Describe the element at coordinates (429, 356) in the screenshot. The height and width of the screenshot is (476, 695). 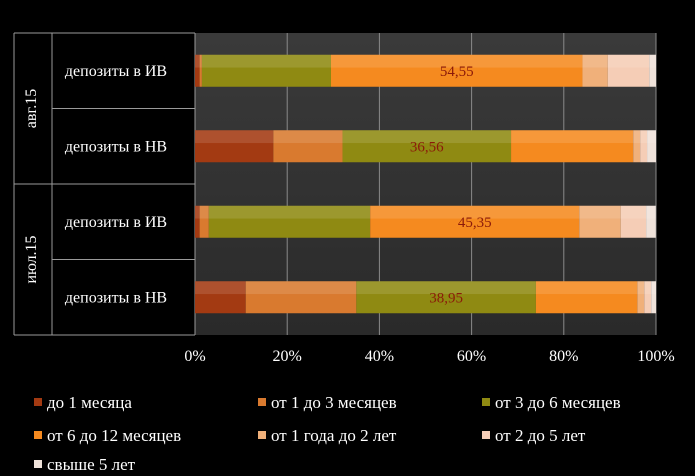
I see `x-axis-ticks: 0% 20% 40% 60% 80% 100%` at that location.